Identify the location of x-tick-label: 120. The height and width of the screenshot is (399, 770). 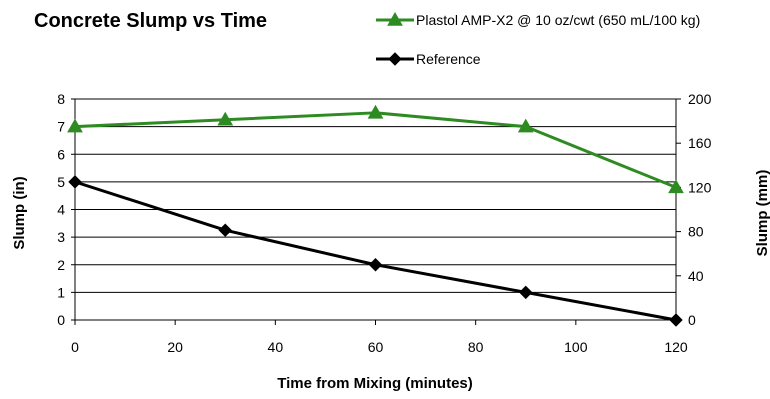
(676, 347).